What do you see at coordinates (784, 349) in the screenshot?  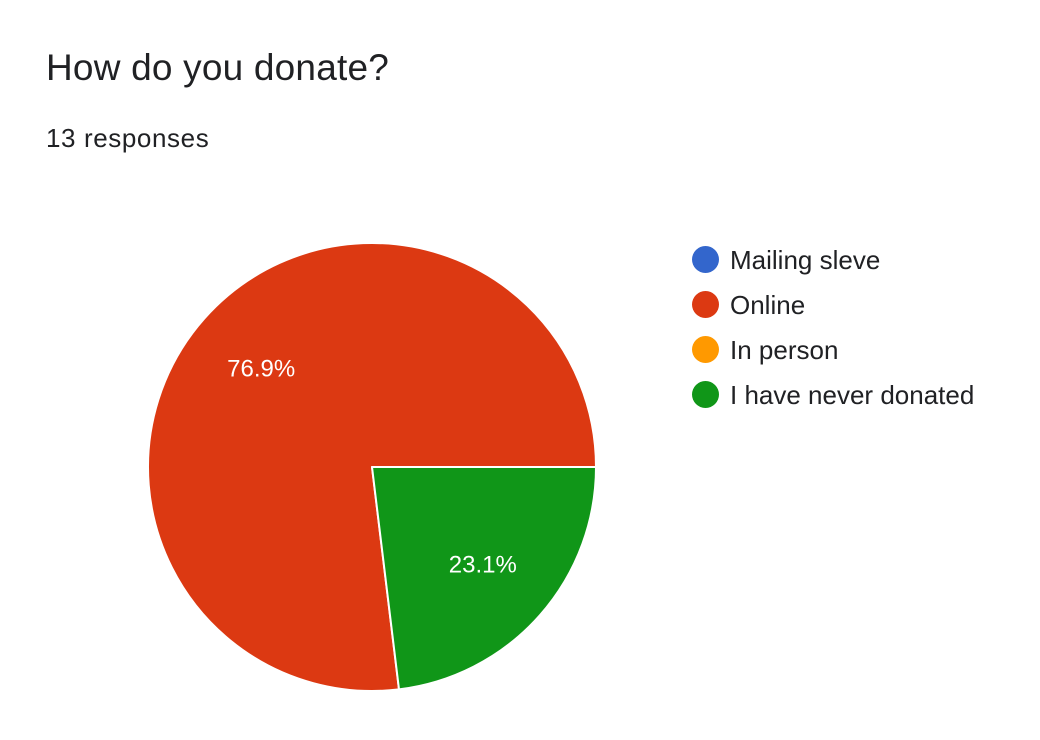 I see `legend-label: In person` at bounding box center [784, 349].